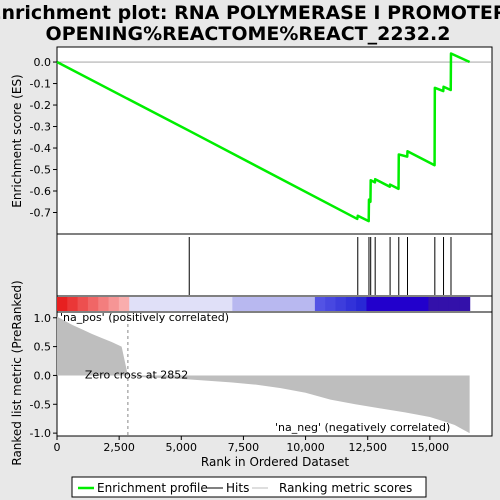 The width and height of the screenshot is (500, 500). What do you see at coordinates (248, 34) in the screenshot?
I see `chart-title-line2: OPENING%REACTOME%REACT_2232.2` at bounding box center [248, 34].